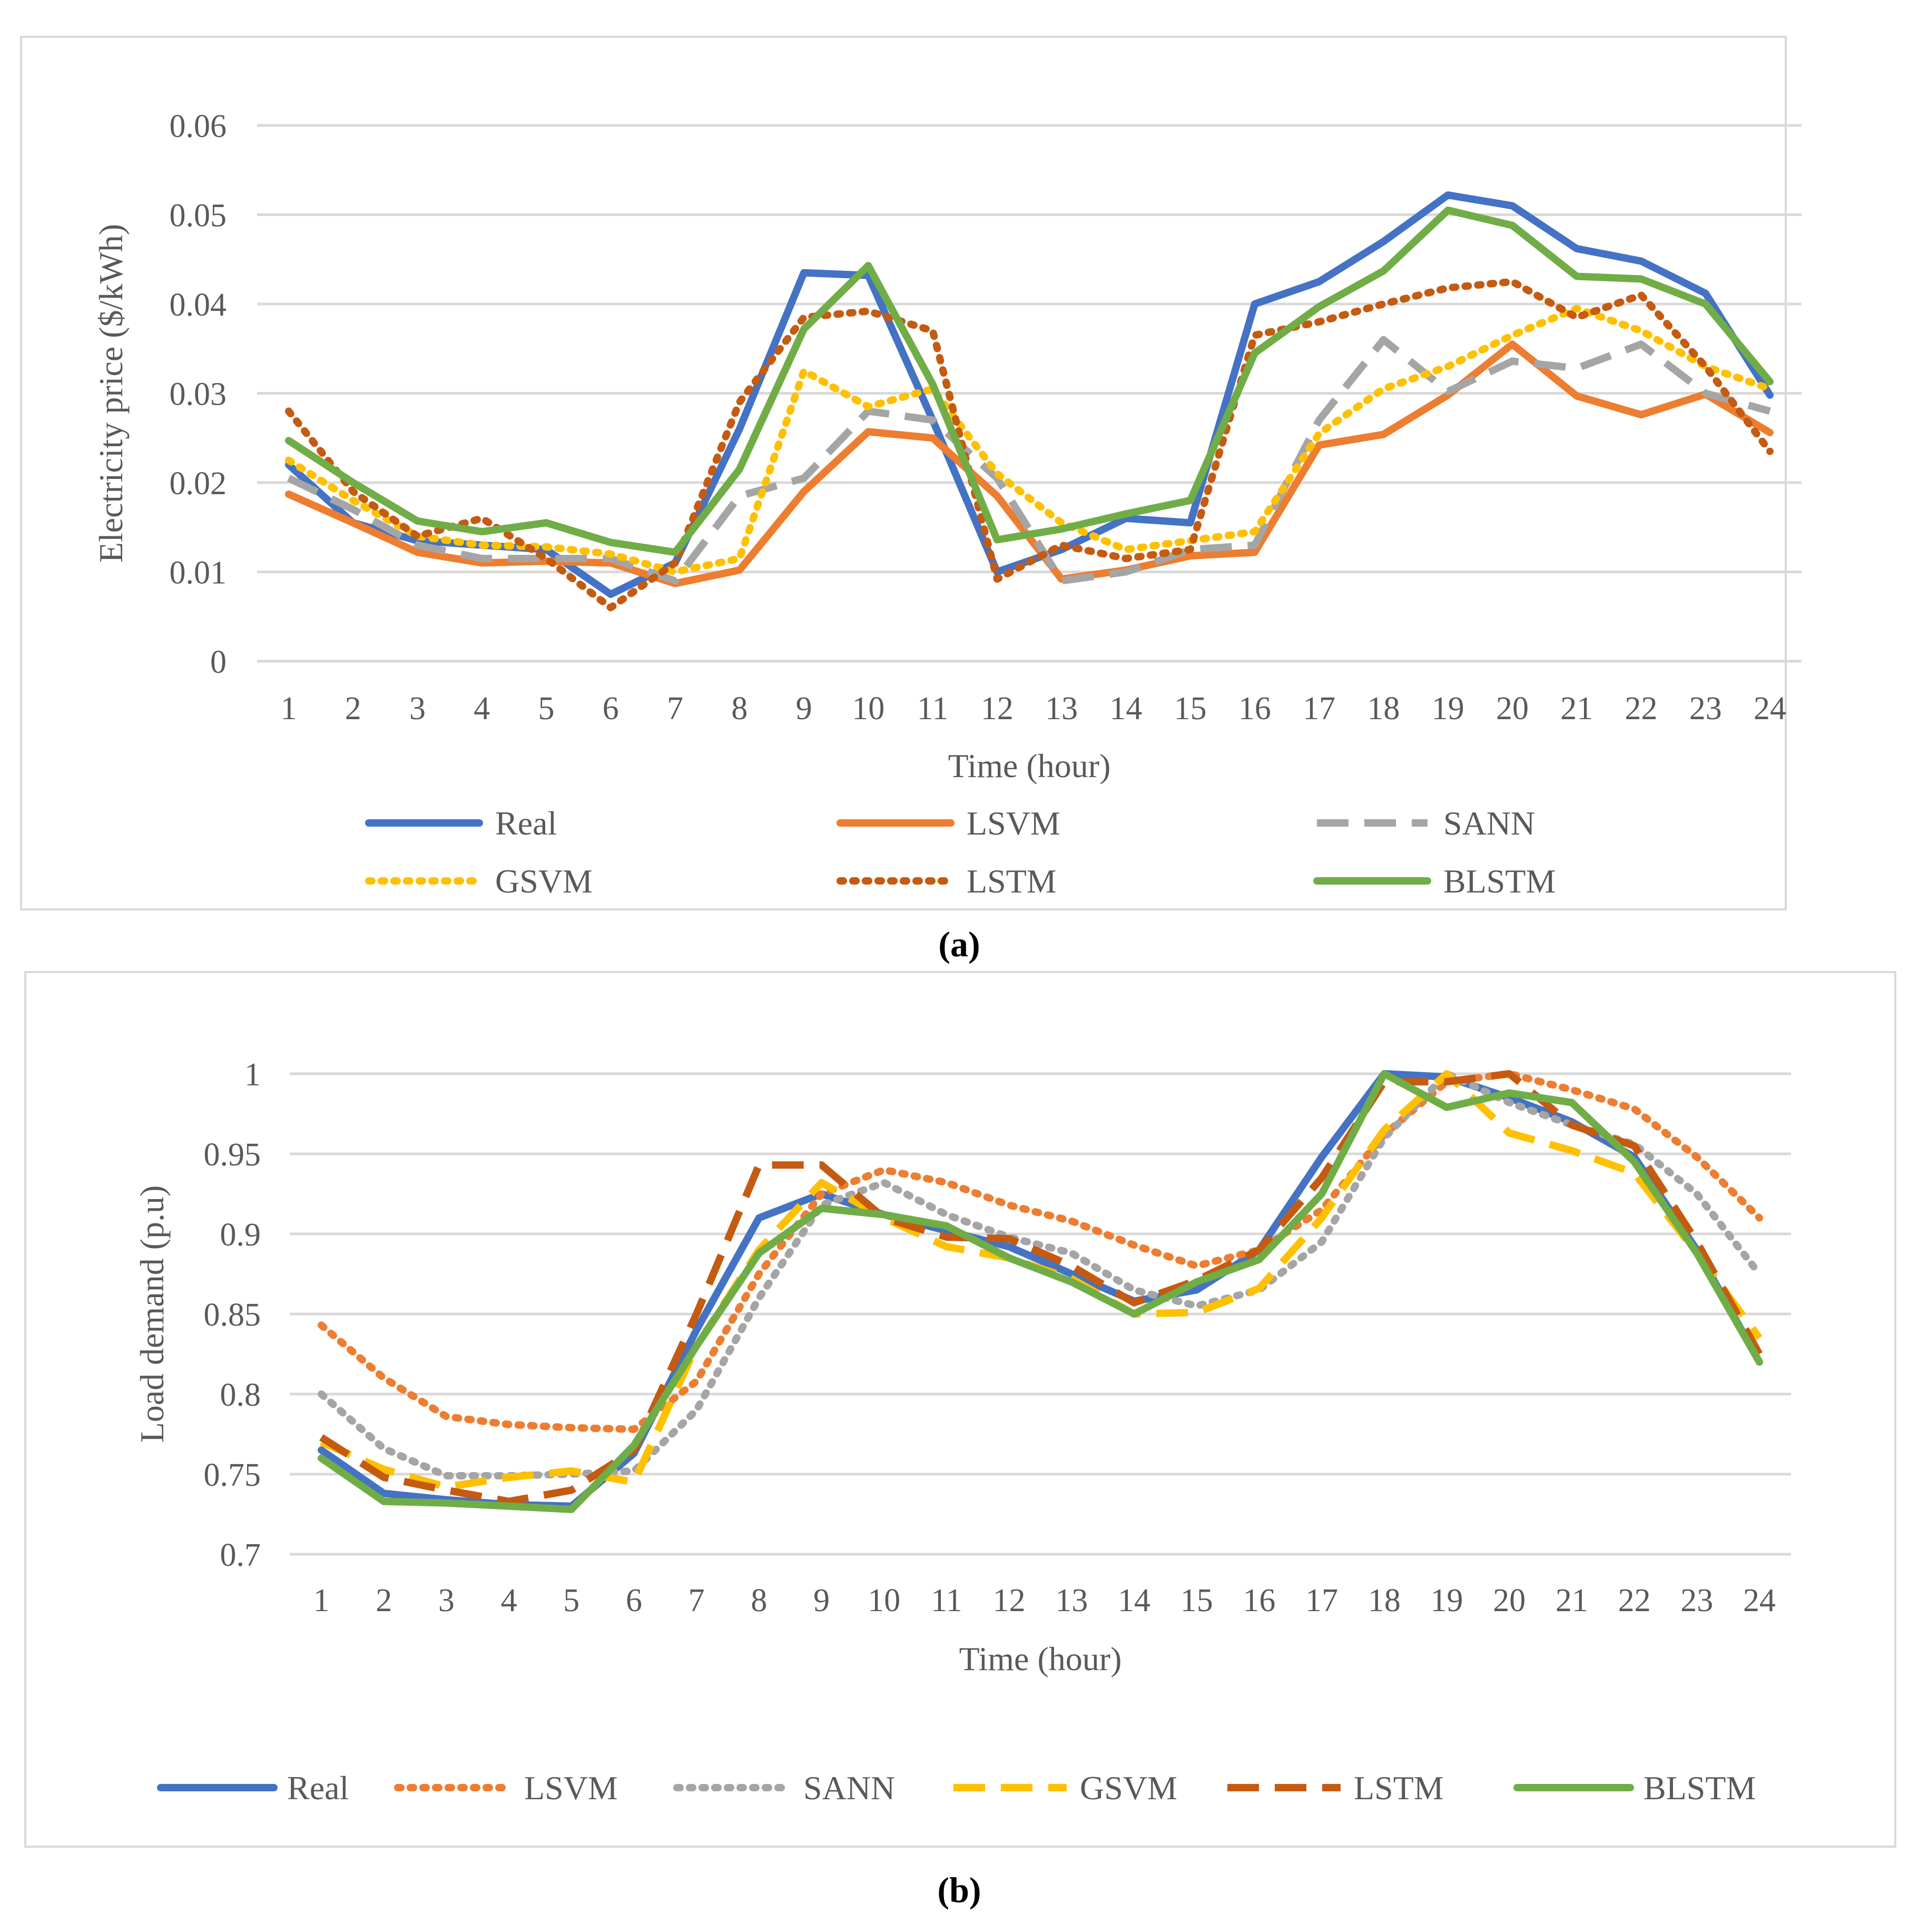 This screenshot has height=1932, width=1919. What do you see at coordinates (1072, 1601) in the screenshot?
I see `panel-b-x-tick-label: 13` at bounding box center [1072, 1601].